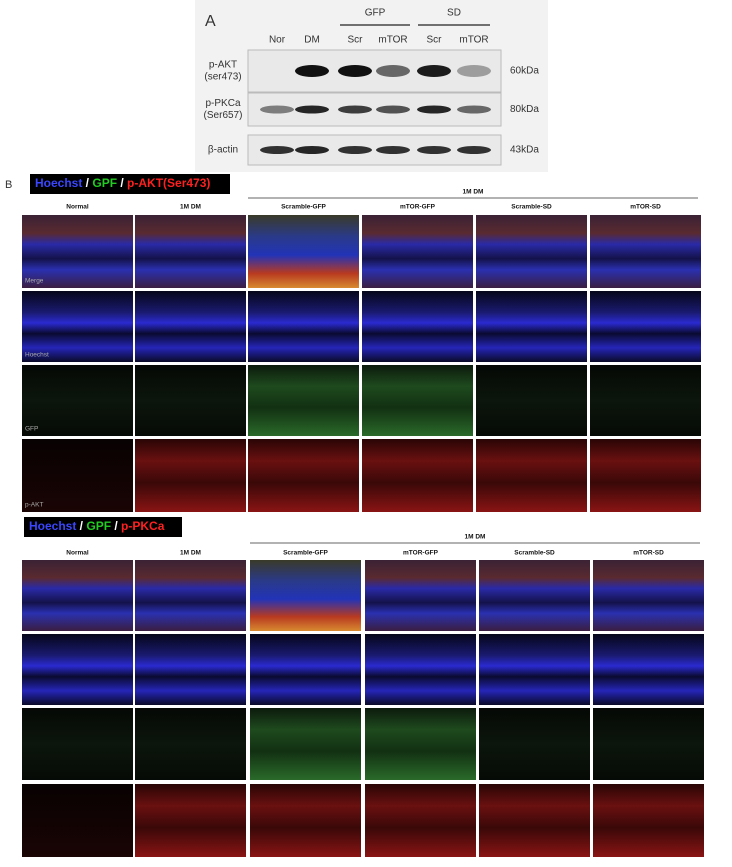 The width and height of the screenshot is (732, 867). Describe the element at coordinates (8, 185) in the screenshot. I see `panel-label: B` at that location.